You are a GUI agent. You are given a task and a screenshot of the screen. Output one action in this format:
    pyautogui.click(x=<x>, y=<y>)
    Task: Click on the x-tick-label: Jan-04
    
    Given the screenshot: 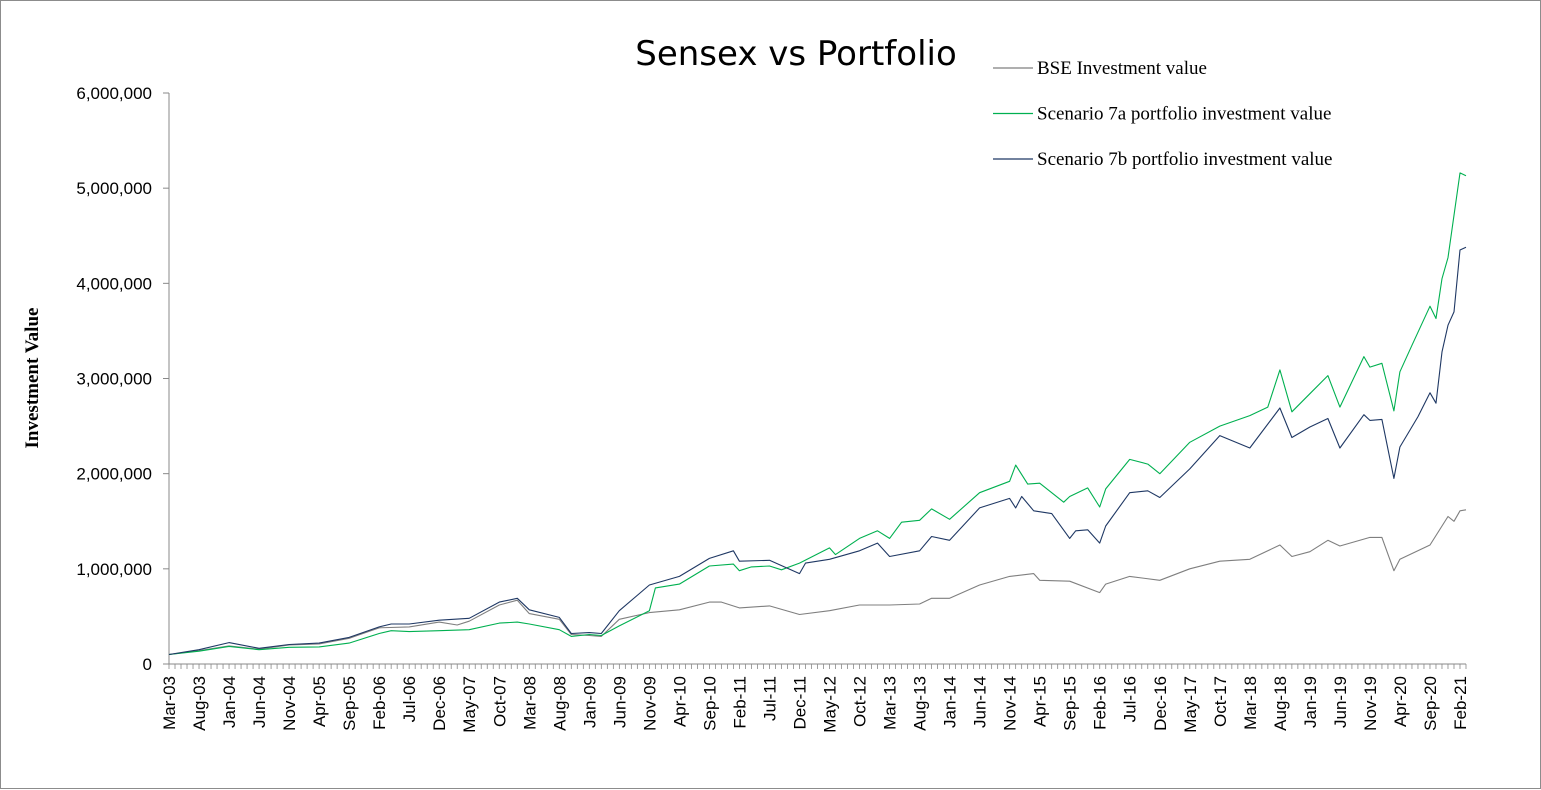 What is the action you would take?
    pyautogui.click(x=229, y=702)
    